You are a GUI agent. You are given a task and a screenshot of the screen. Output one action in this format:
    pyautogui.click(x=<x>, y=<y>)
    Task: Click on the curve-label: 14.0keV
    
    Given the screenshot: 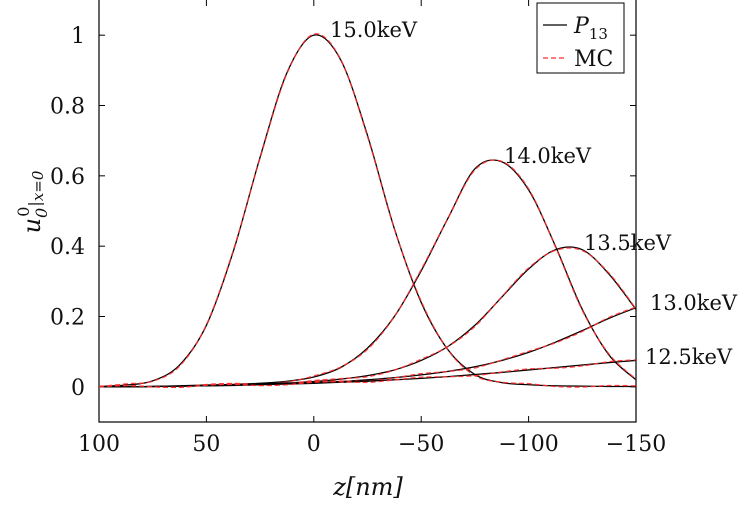 What is the action you would take?
    pyautogui.click(x=548, y=156)
    